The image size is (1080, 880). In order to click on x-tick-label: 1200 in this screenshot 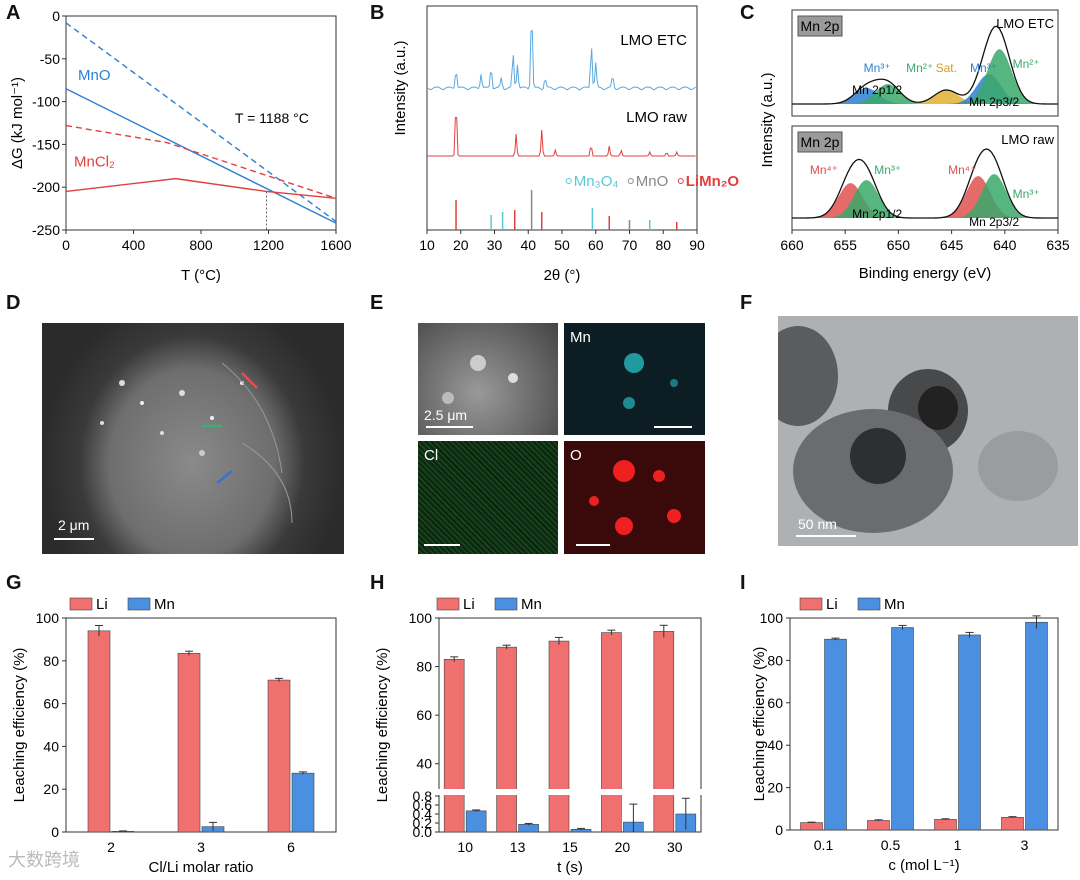, I will do `click(268, 245)`.